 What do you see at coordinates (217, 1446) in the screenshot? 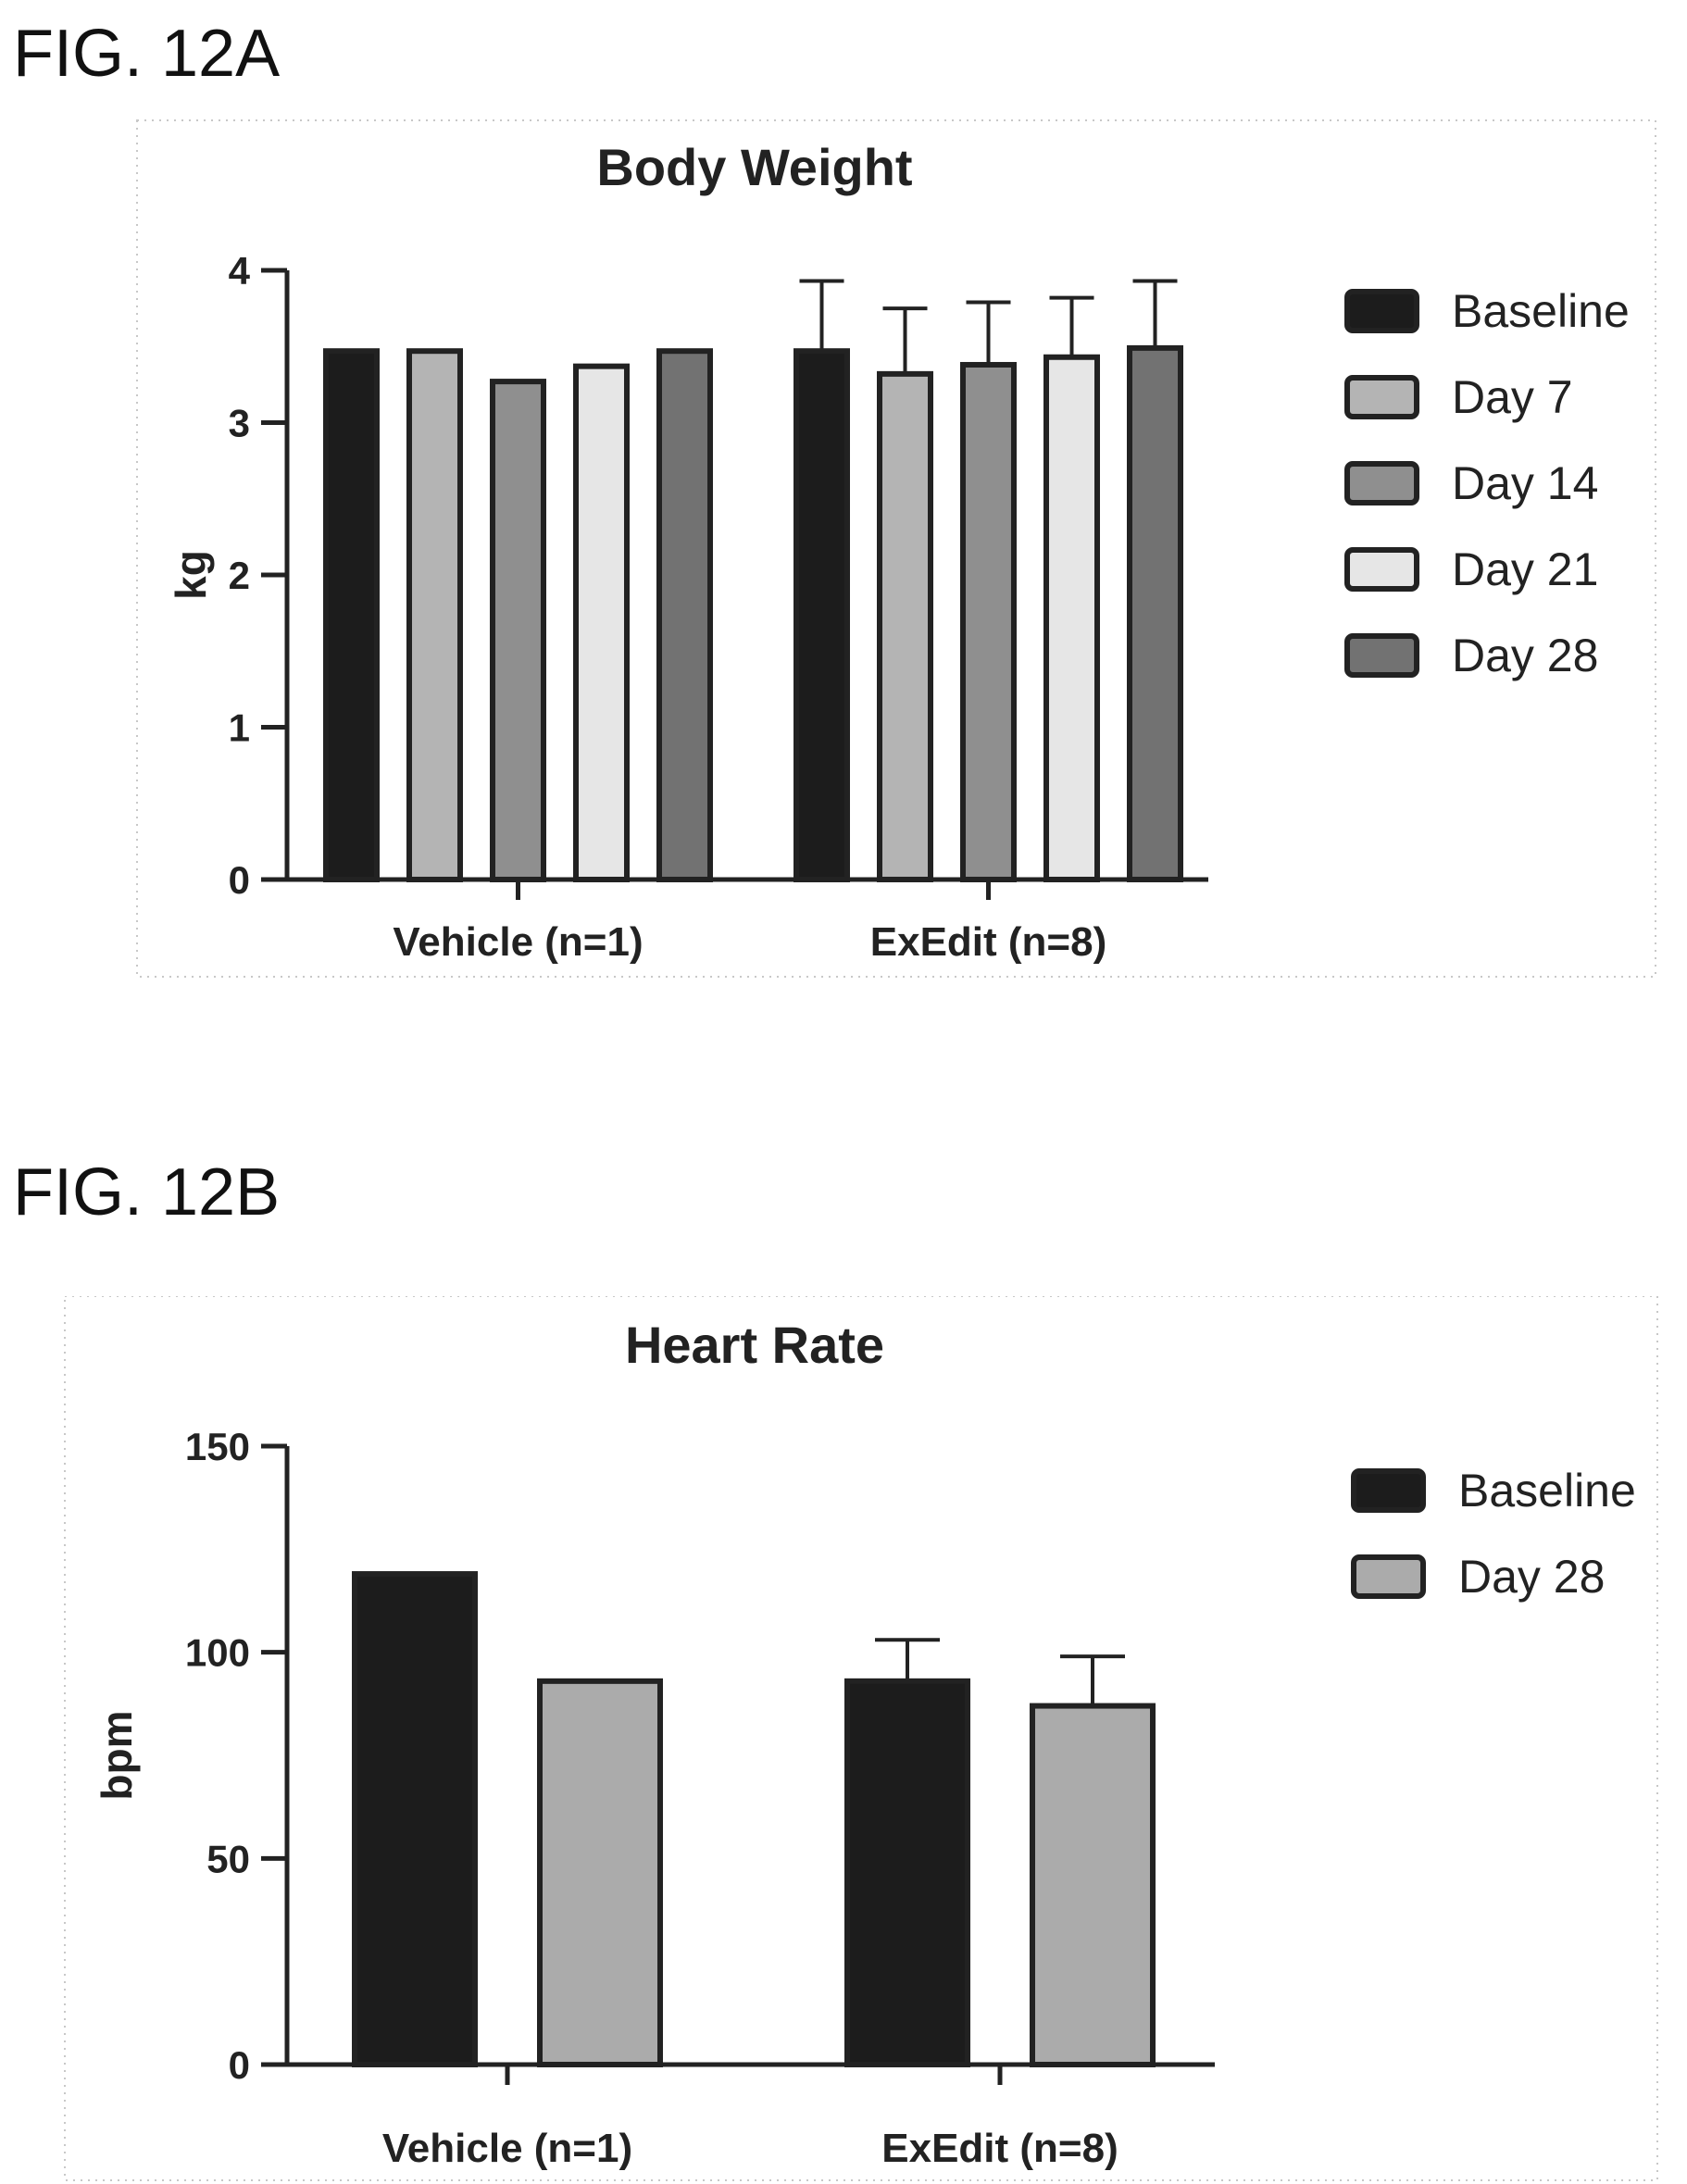
I see `y-tick-label: 150` at bounding box center [217, 1446].